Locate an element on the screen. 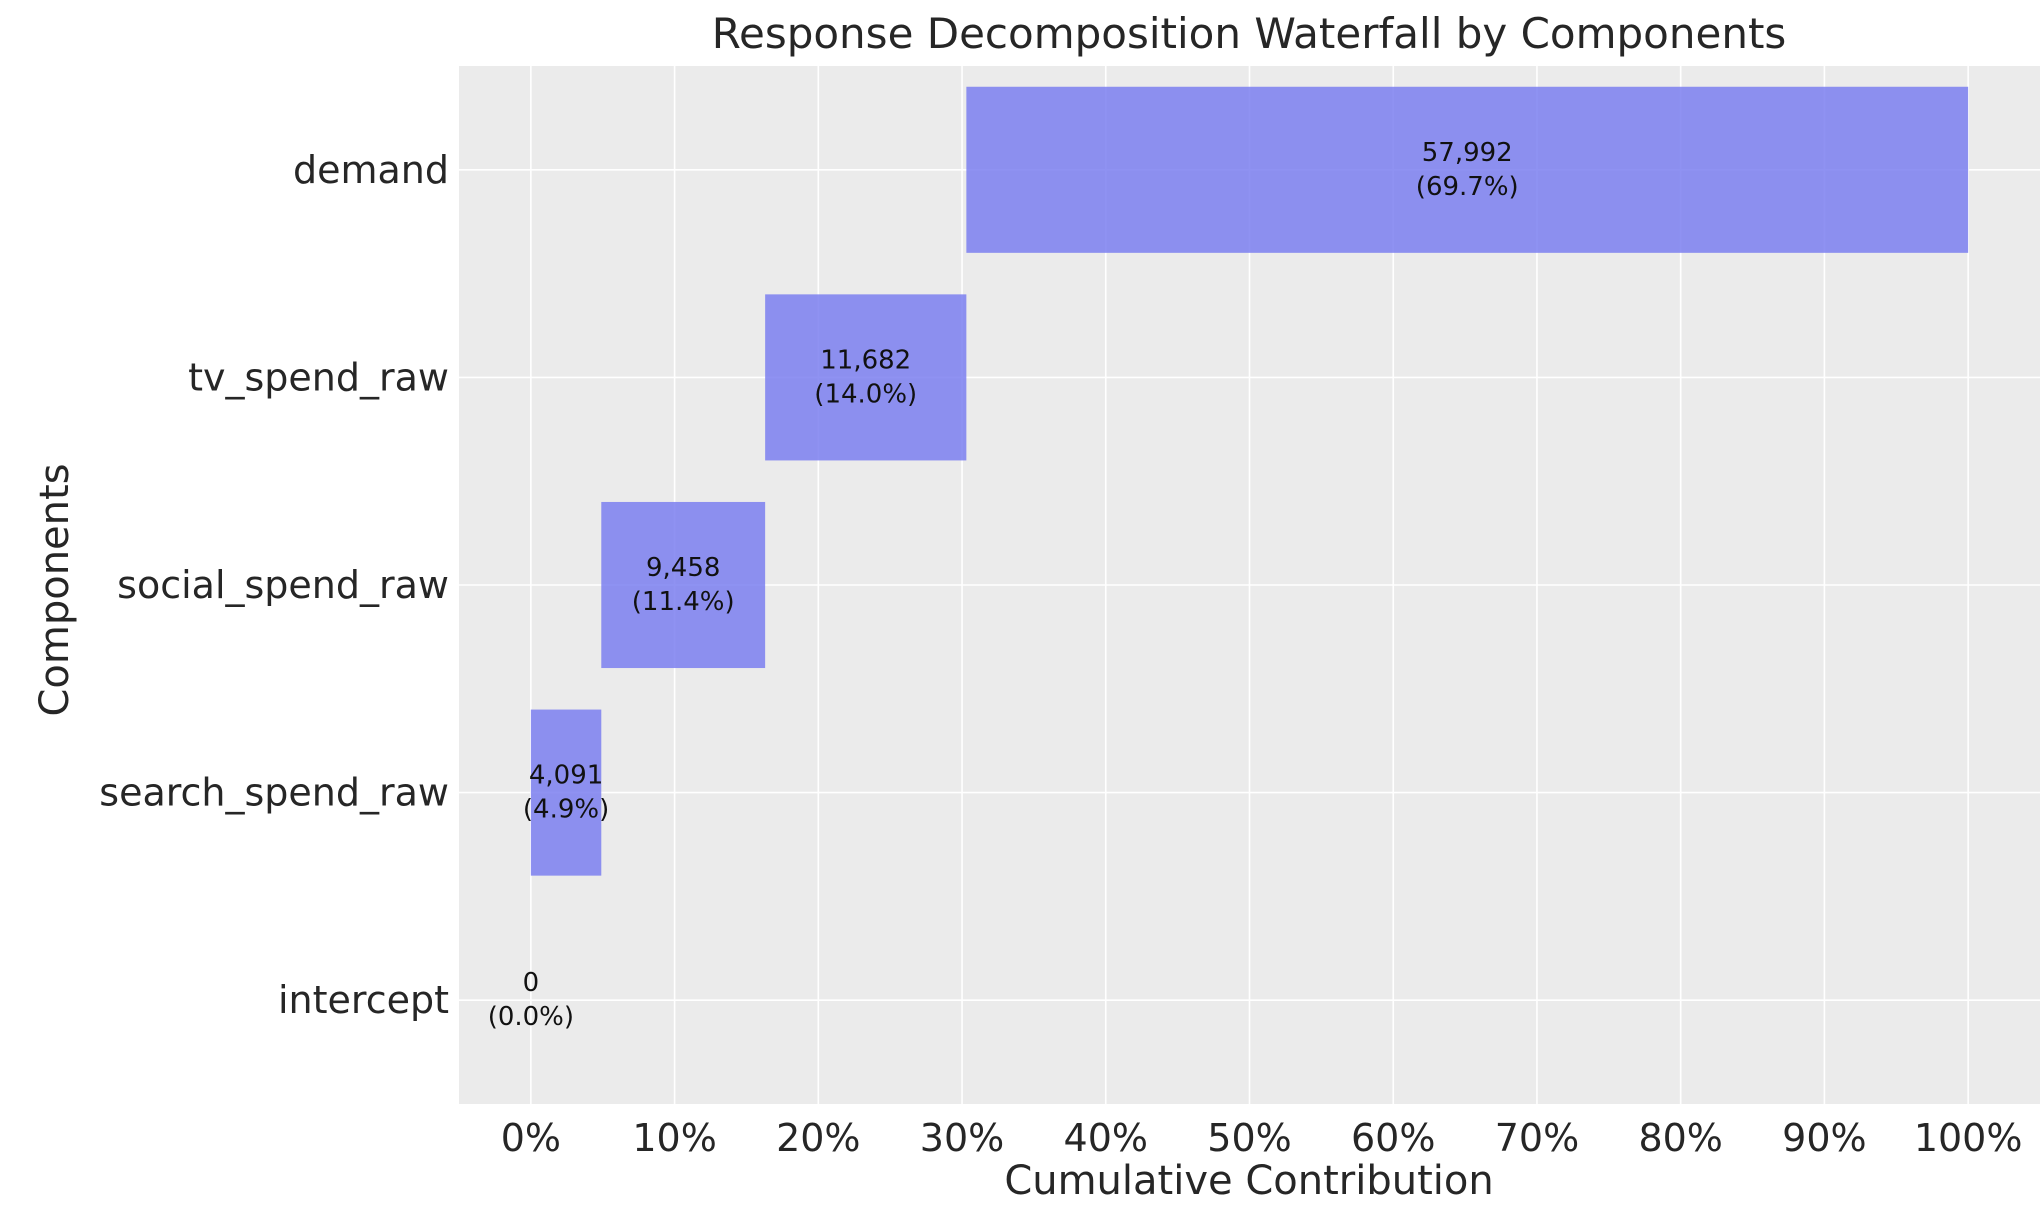  bar-percent-label: (69.7%) is located at coordinates (1467, 187).